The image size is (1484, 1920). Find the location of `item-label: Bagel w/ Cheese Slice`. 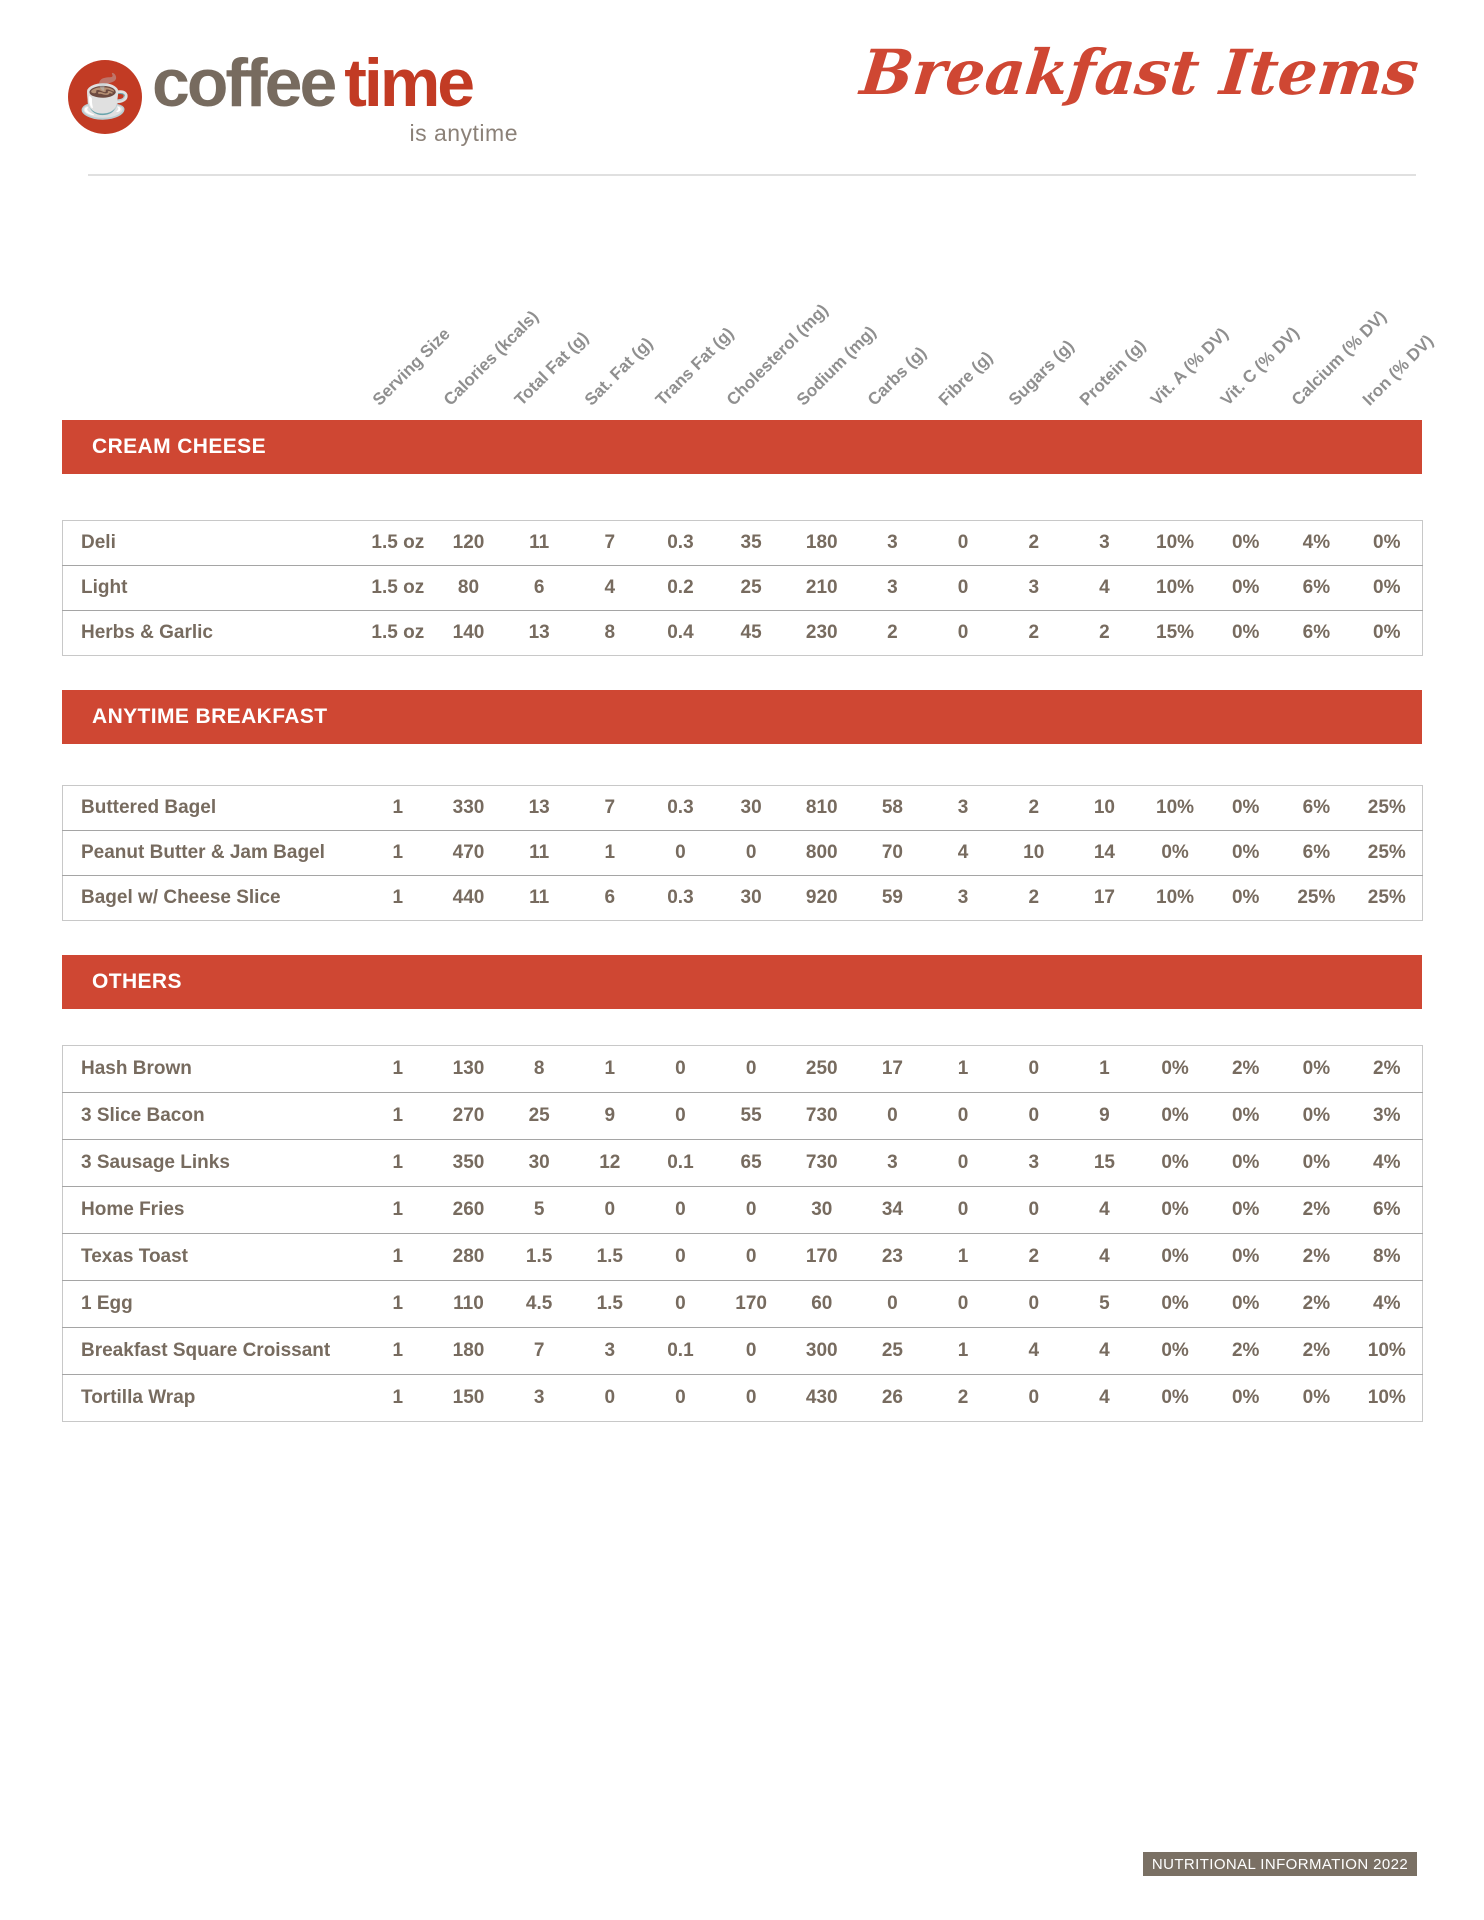

item-label: Bagel w/ Cheese Slice is located at coordinates (212, 898).